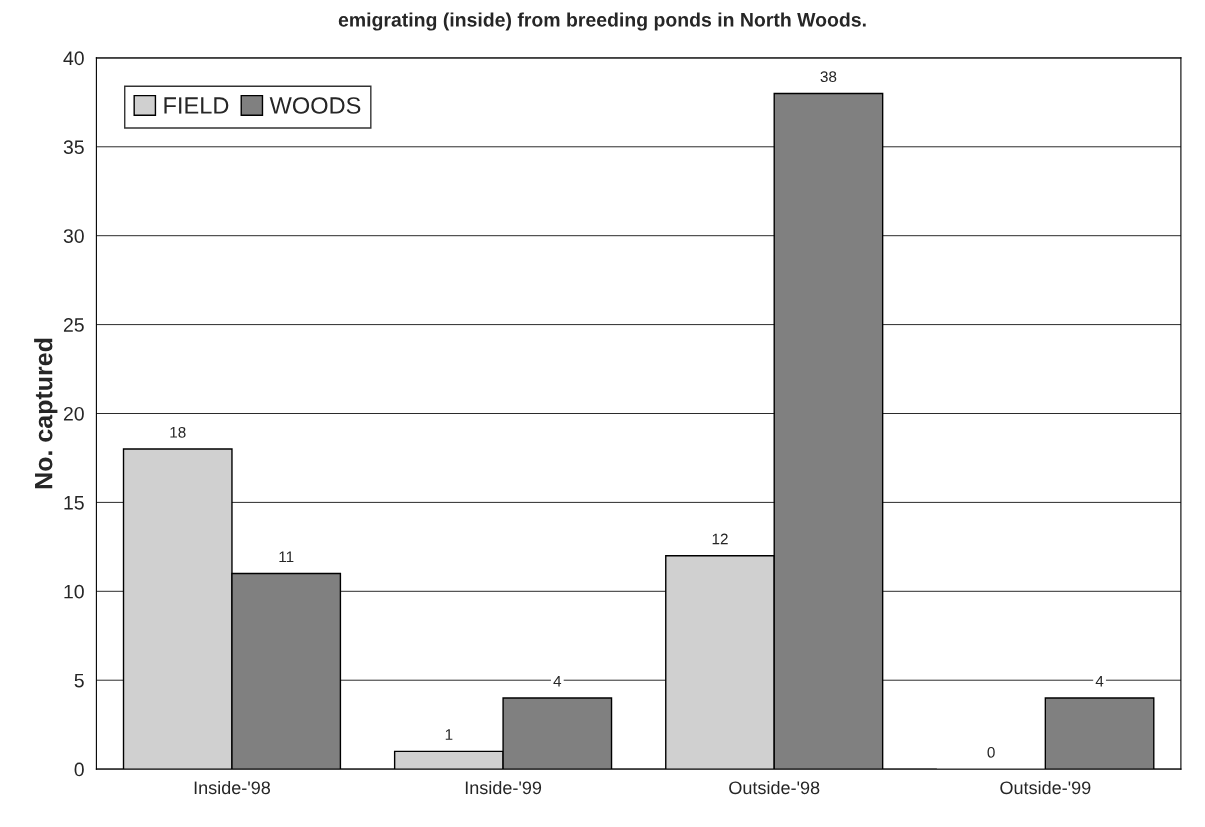 Image resolution: width=1205 pixels, height=827 pixels. Describe the element at coordinates (449, 734) in the screenshot. I see `data-label: 1` at that location.